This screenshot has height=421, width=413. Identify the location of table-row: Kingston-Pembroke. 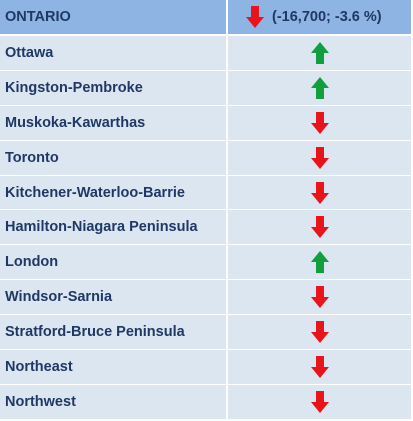
(205, 88).